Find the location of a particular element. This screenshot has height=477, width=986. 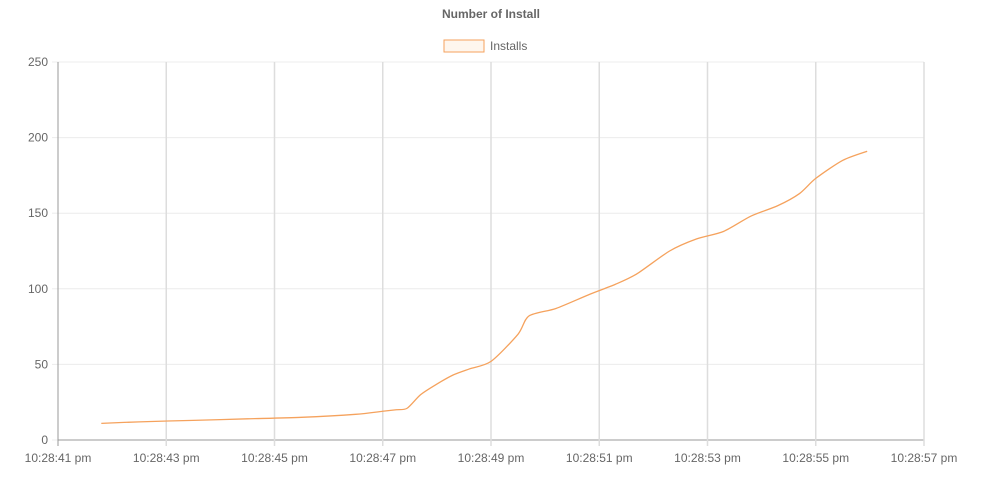

legend: Installs is located at coordinates (485, 46).